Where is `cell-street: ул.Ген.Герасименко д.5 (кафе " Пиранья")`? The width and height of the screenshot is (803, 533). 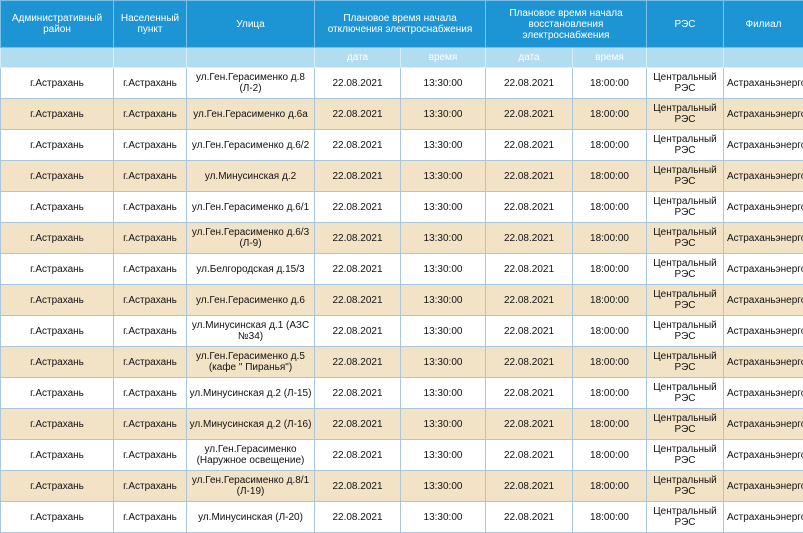
cell-street: ул.Ген.Герасименко д.5 (кафе " Пиранья") is located at coordinates (251, 362).